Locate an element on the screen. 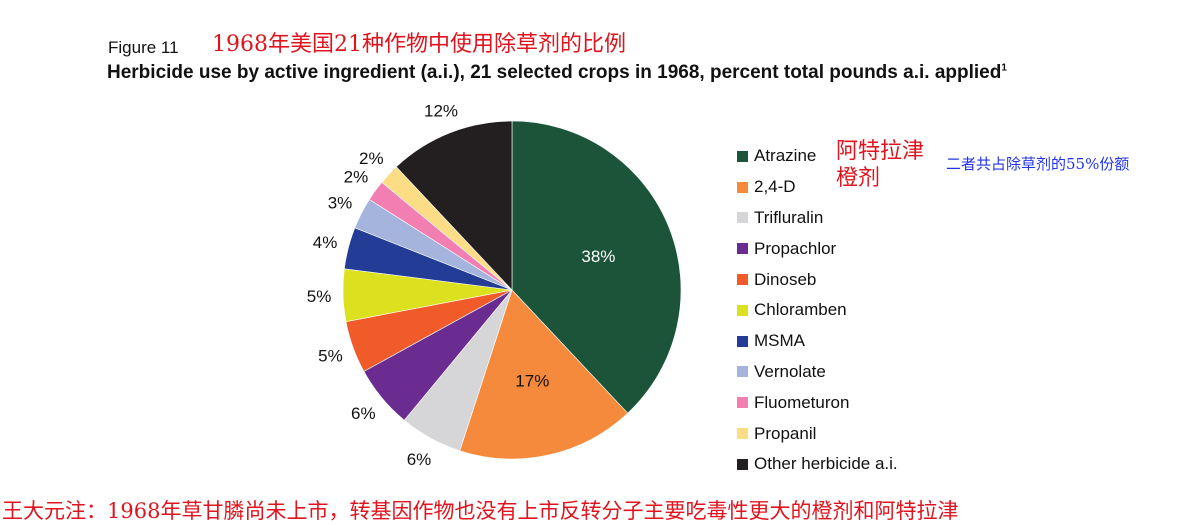 The width and height of the screenshot is (1189, 525). legend-item-fluometuron: Fluometuron is located at coordinates (817, 402).